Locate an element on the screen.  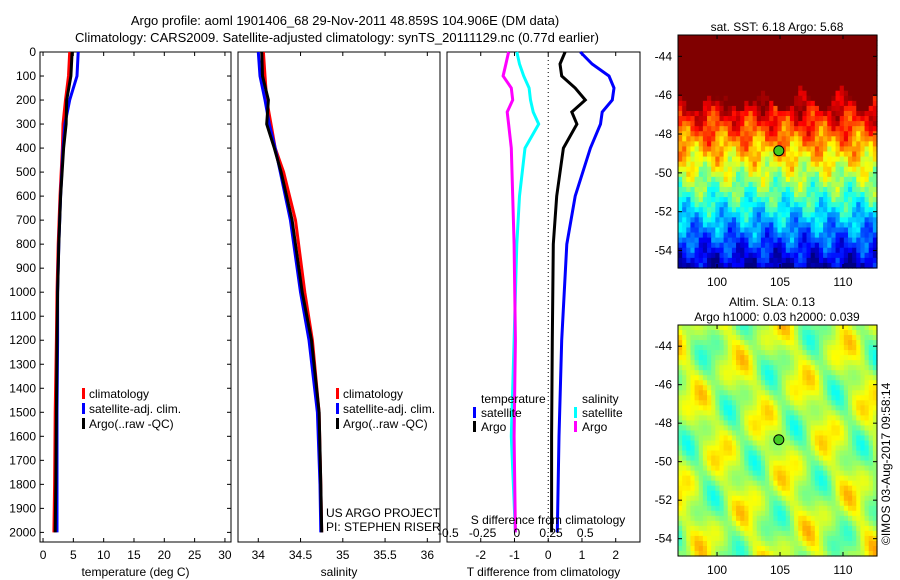
legend-swatch is located at coordinates (83, 408).